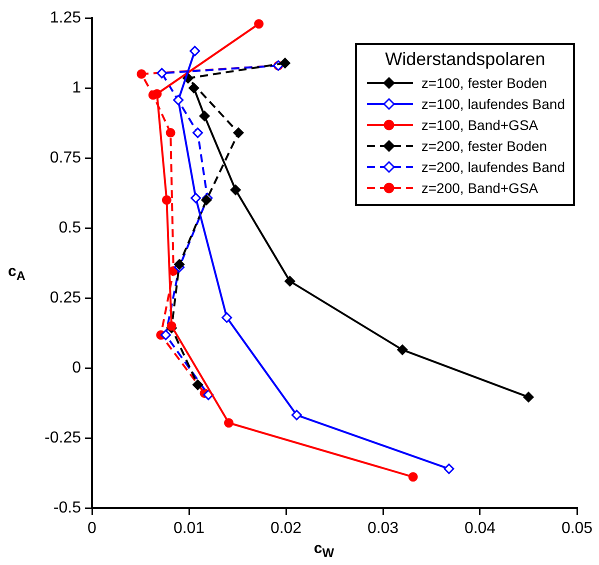  What do you see at coordinates (493, 166) in the screenshot?
I see `legend-label: z=200, laufendes Band` at bounding box center [493, 166].